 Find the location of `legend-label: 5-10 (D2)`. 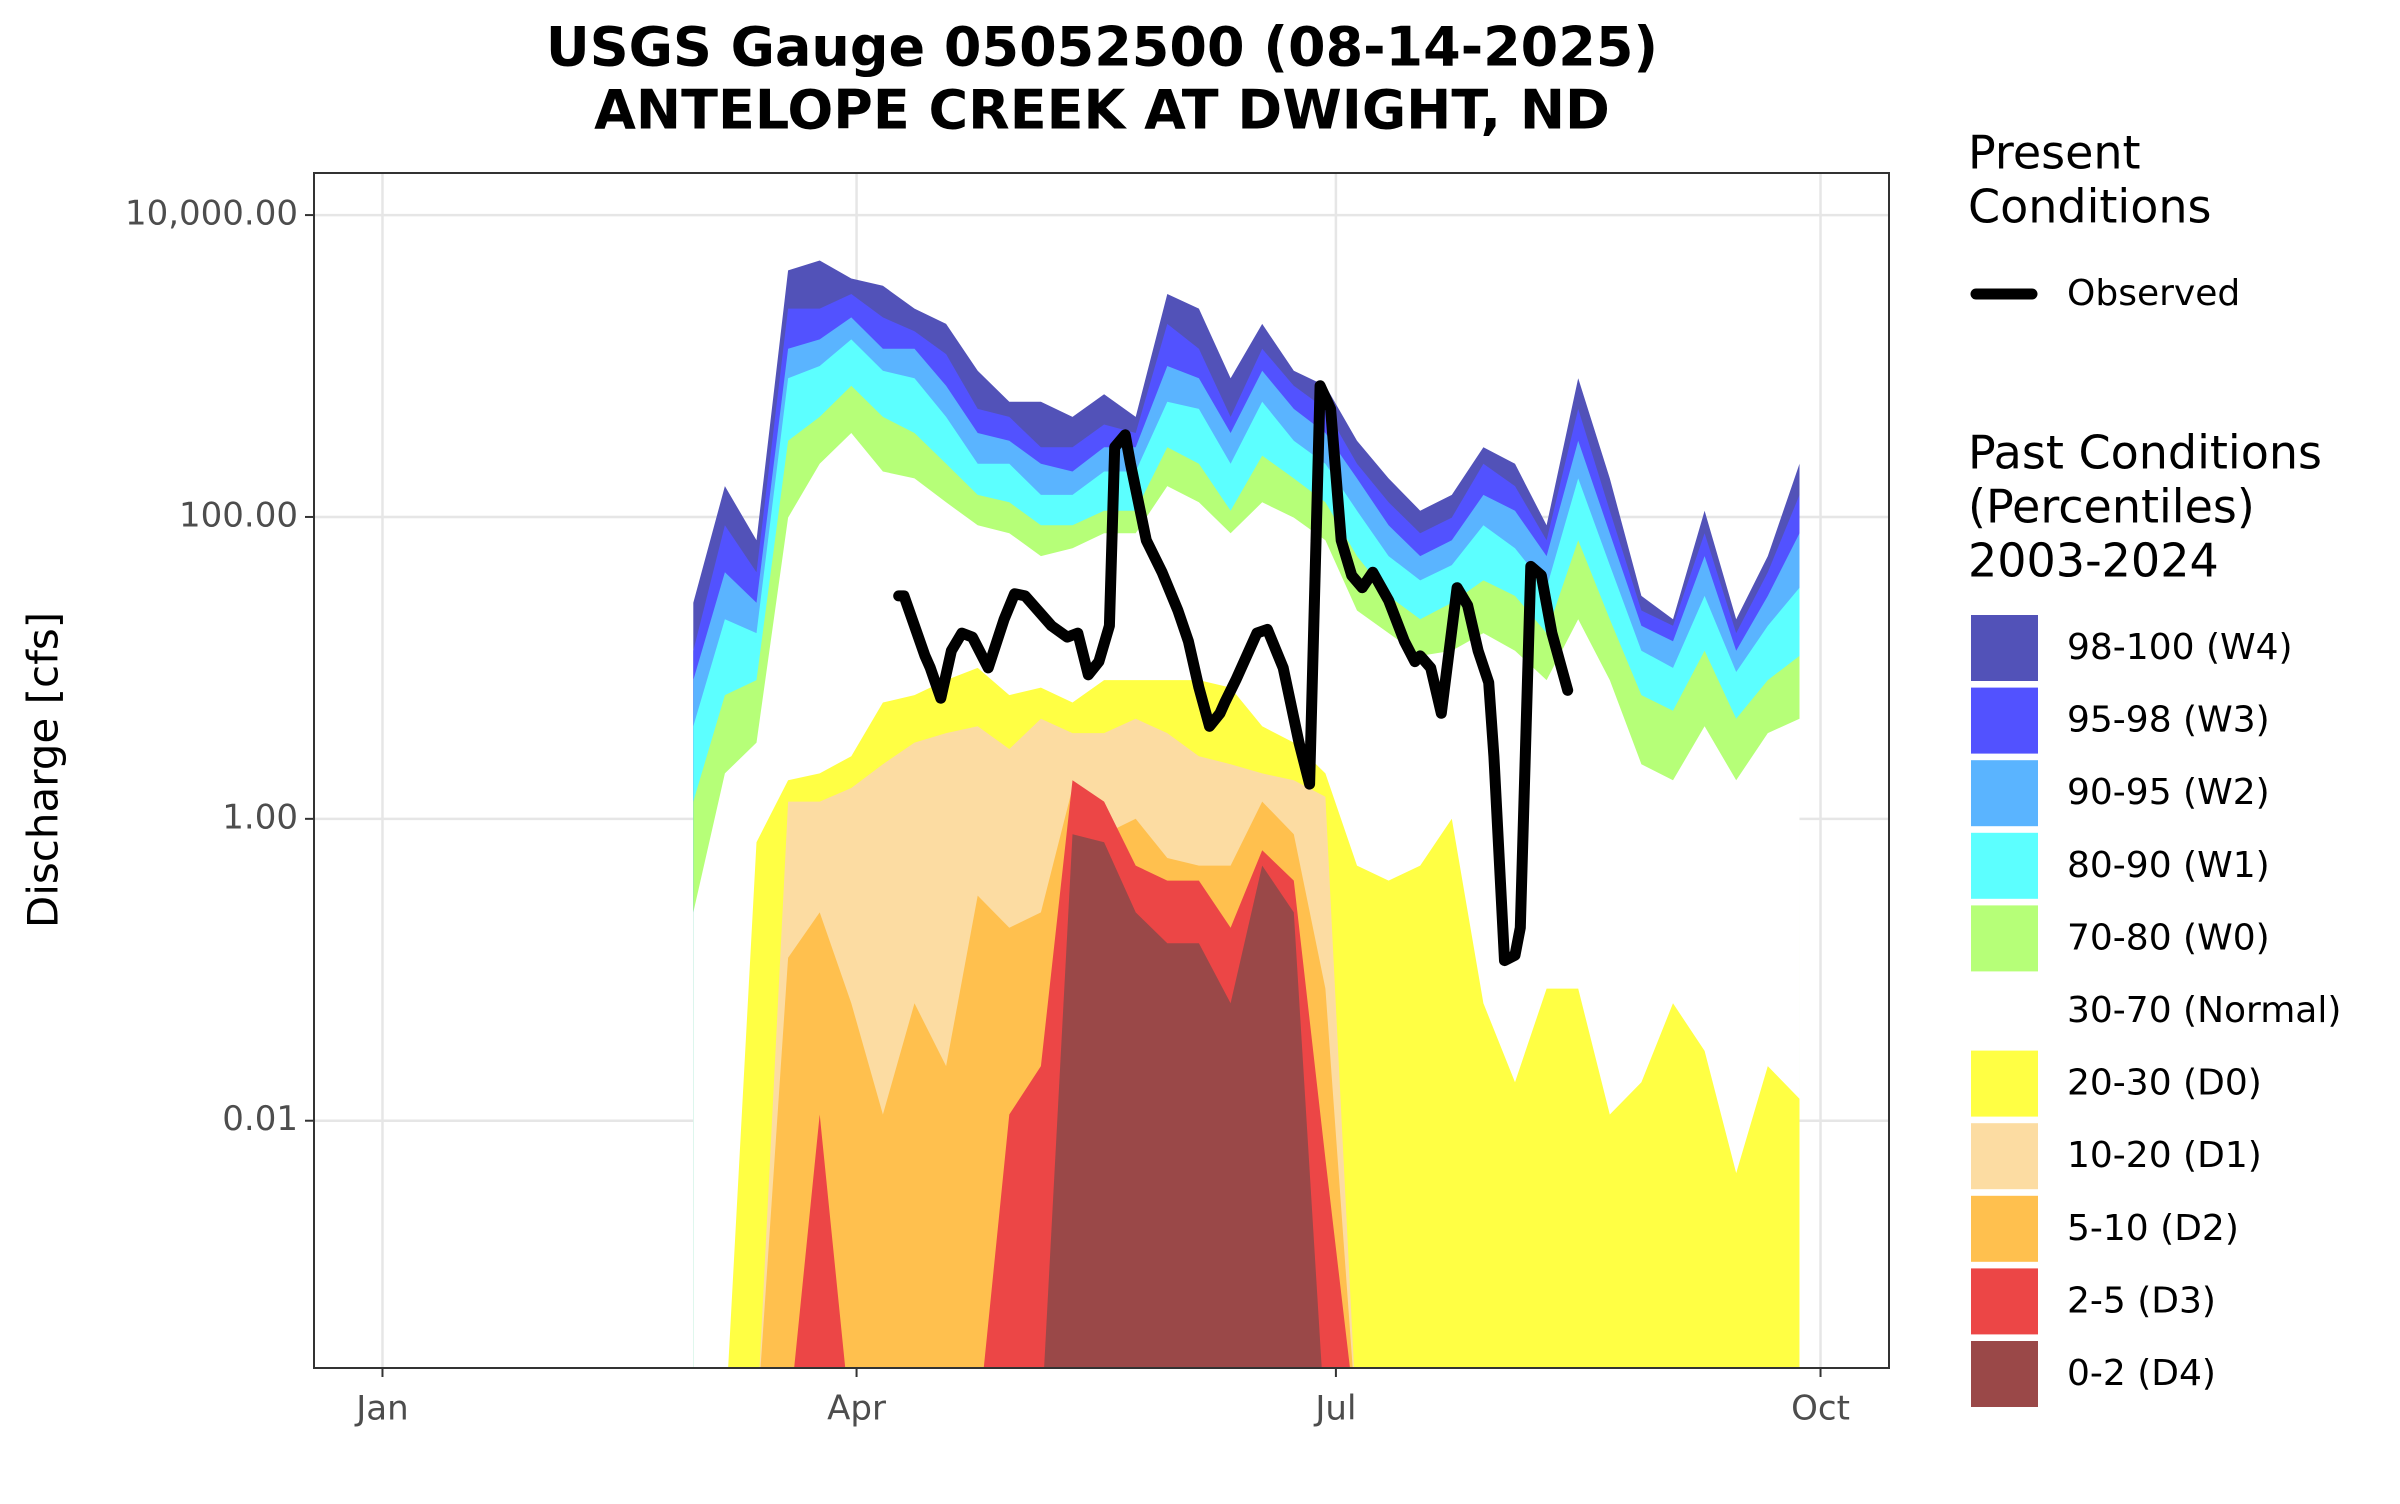

legend-label: 5-10 (D2) is located at coordinates (2153, 1228).